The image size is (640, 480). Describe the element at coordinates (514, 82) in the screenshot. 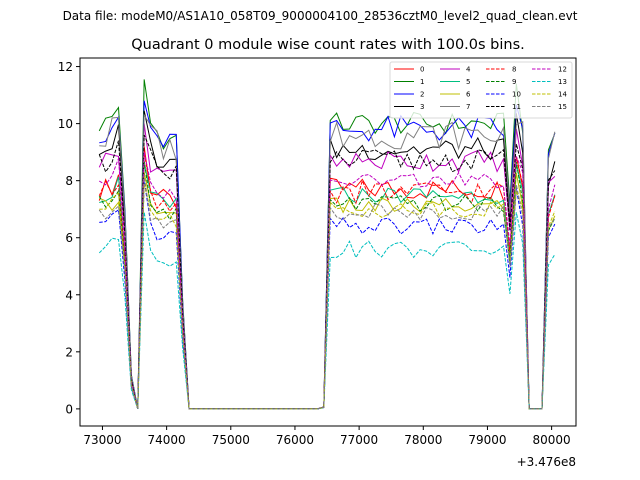

I see `legend-label-9: 9` at that location.